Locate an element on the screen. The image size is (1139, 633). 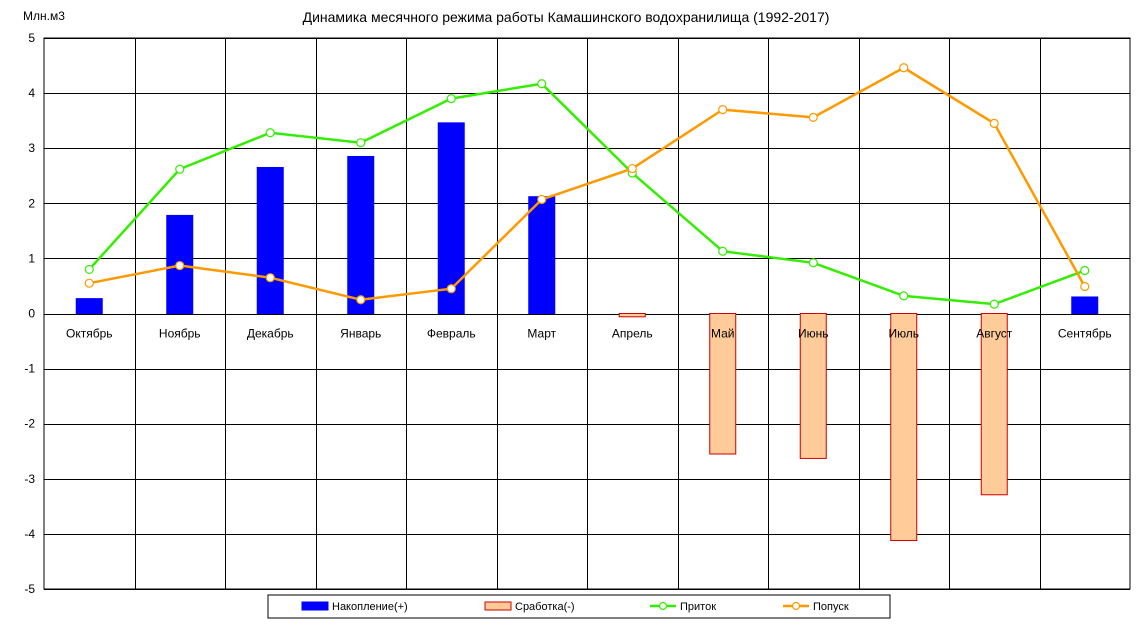
legend-label: Сработка(-) is located at coordinates (545, 607).